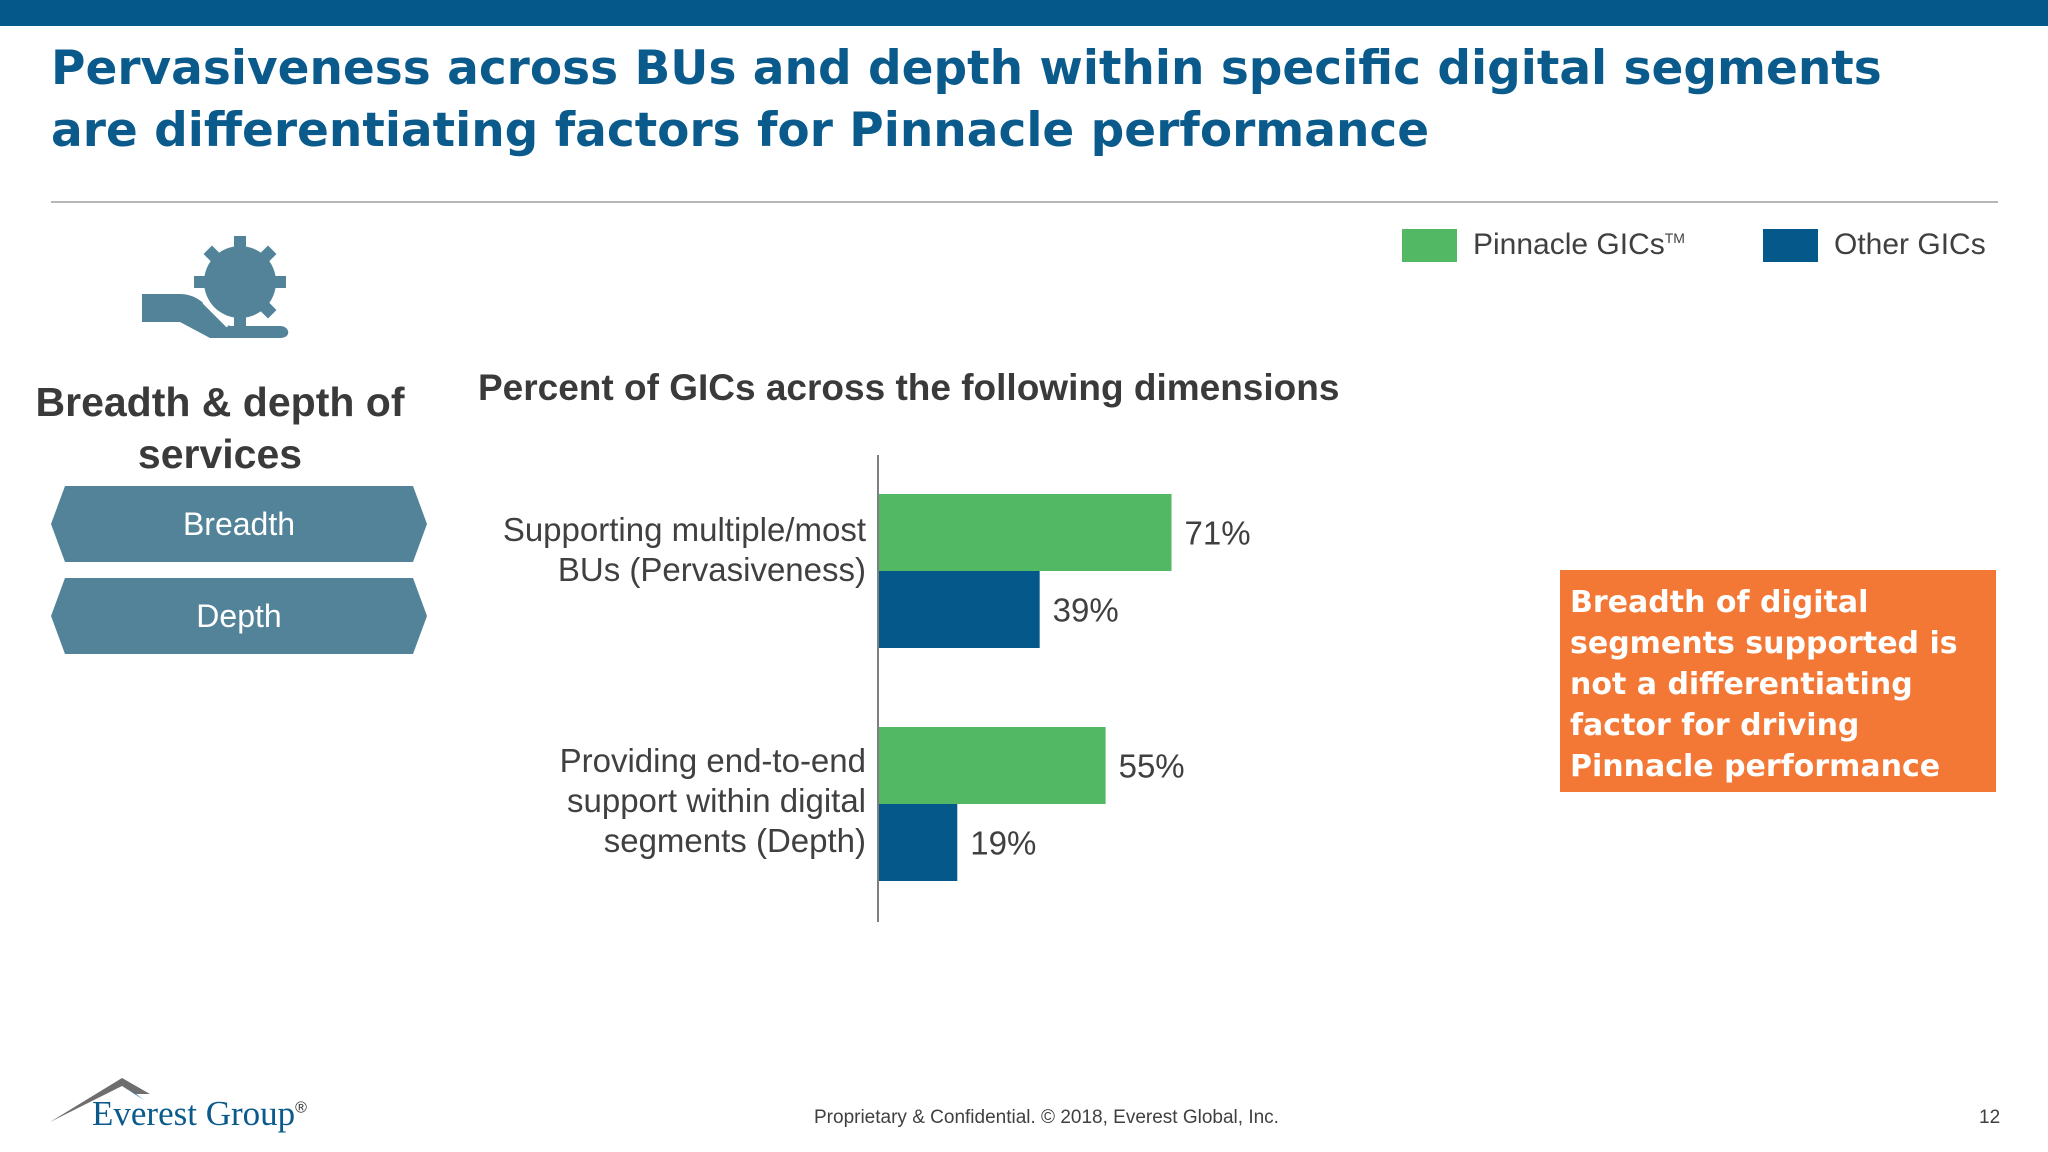  What do you see at coordinates (1218, 533) in the screenshot?
I see `data-label-pinnacle-0: 71%` at bounding box center [1218, 533].